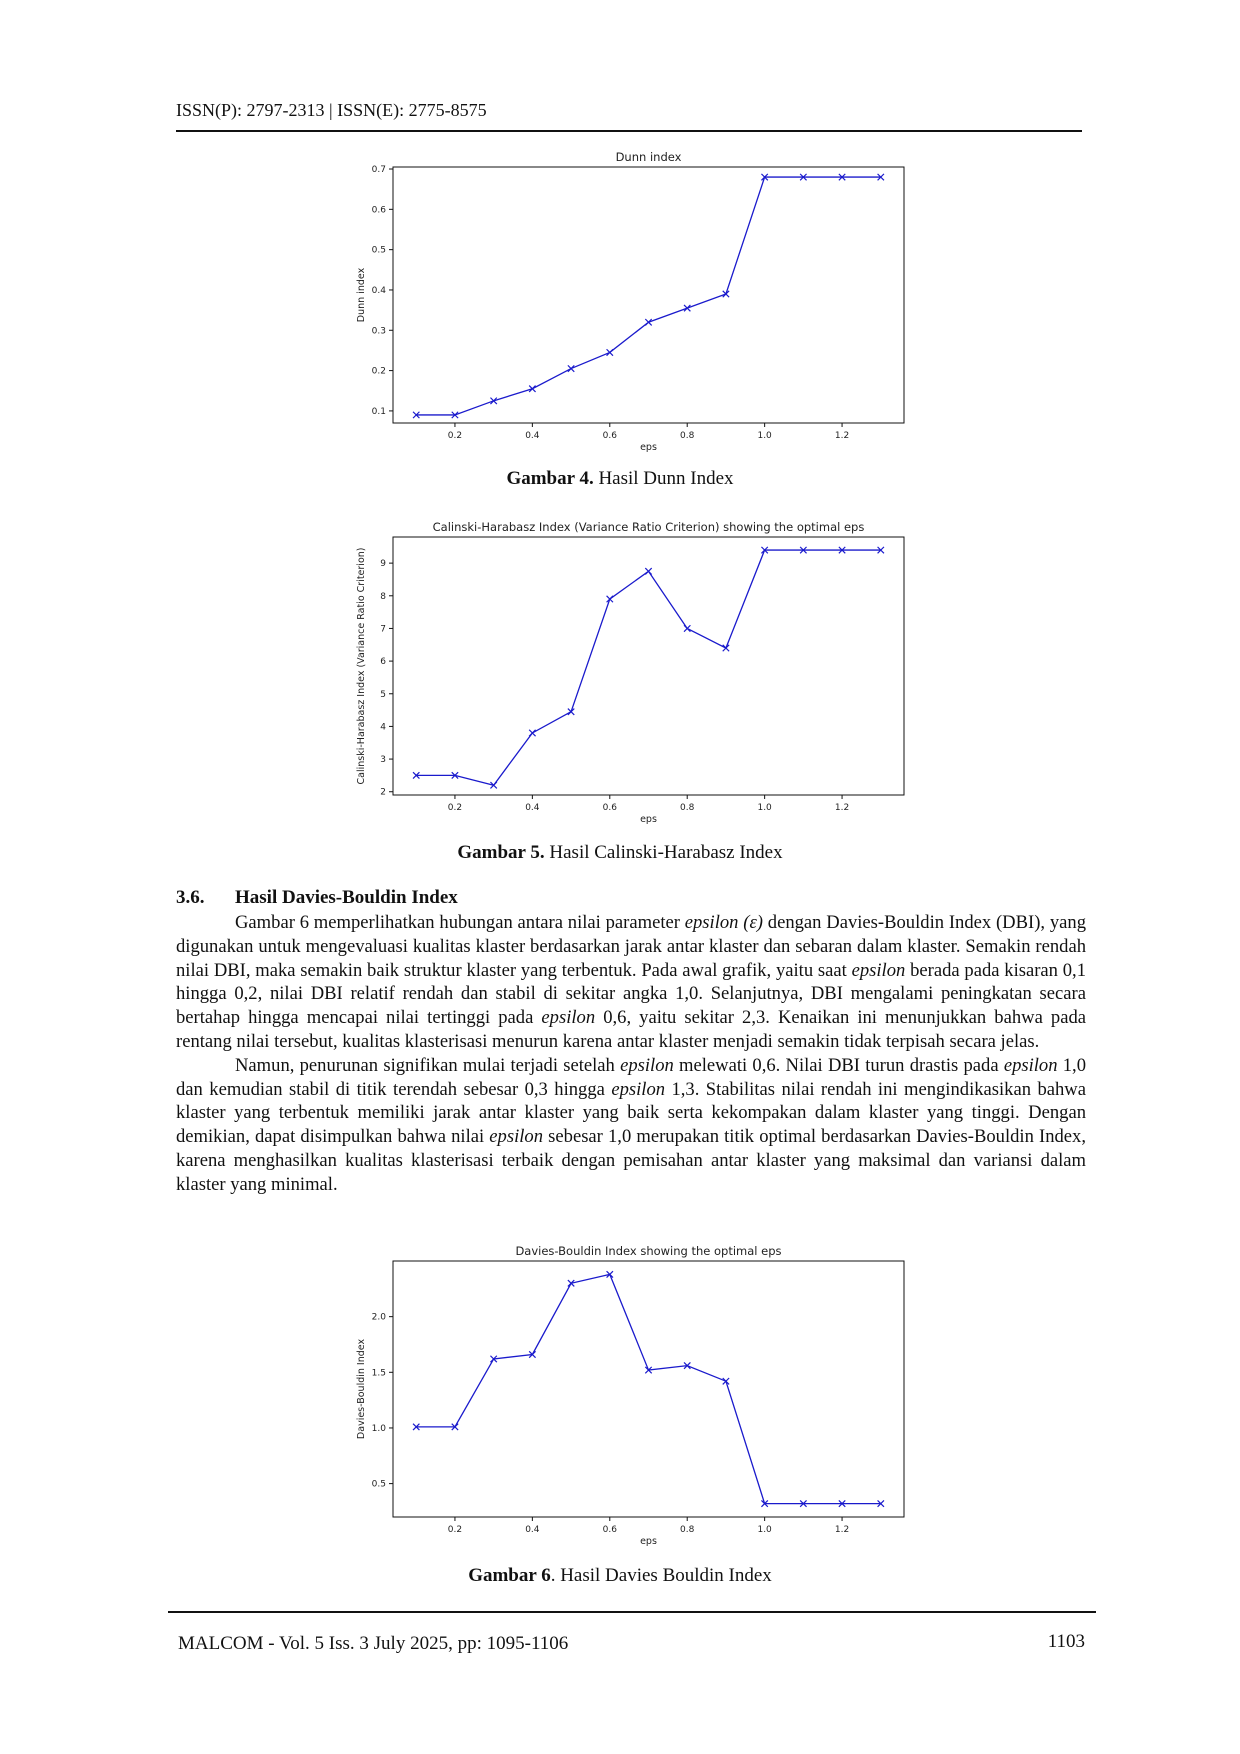 The height and width of the screenshot is (1754, 1240). What do you see at coordinates (346, 897) in the screenshot?
I see `section-title: Hasil Davies-Bouldin Index` at bounding box center [346, 897].